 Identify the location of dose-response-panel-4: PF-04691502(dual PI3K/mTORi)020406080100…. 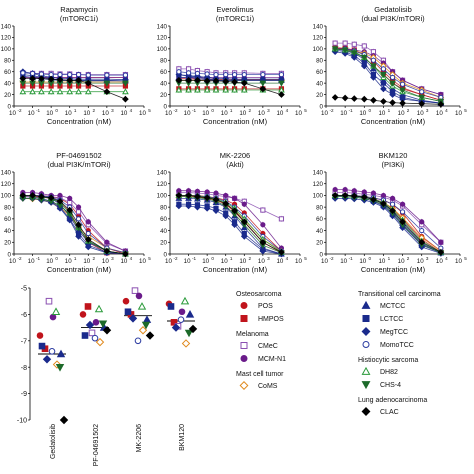
(76, 212).